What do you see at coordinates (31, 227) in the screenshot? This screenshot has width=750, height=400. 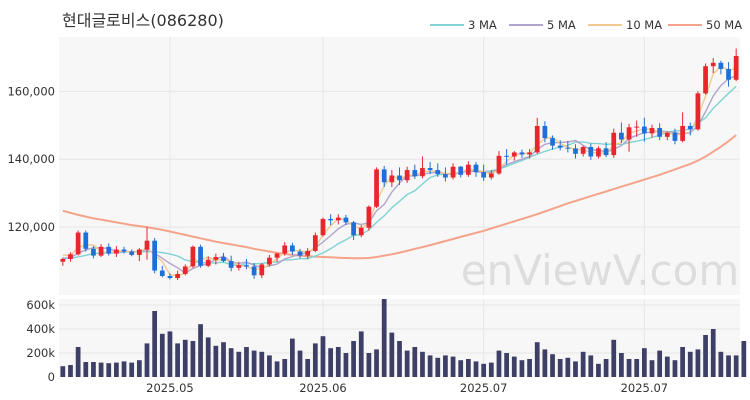 I see `price-tick-label: 120,000` at bounding box center [31, 227].